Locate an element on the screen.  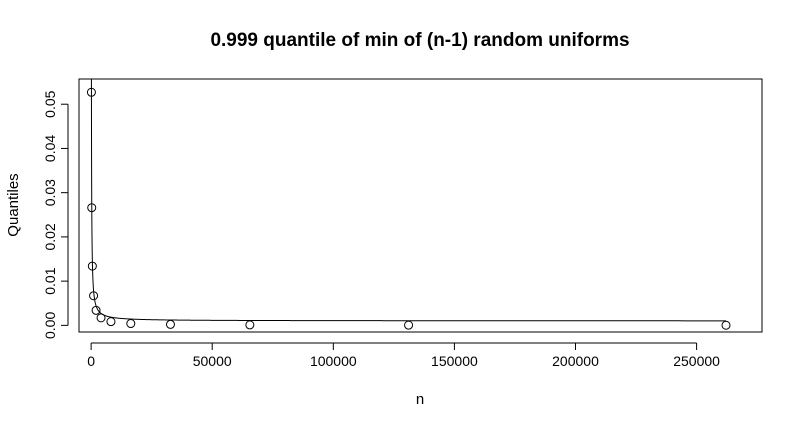
x-tick-label: 100000 is located at coordinates (333, 361).